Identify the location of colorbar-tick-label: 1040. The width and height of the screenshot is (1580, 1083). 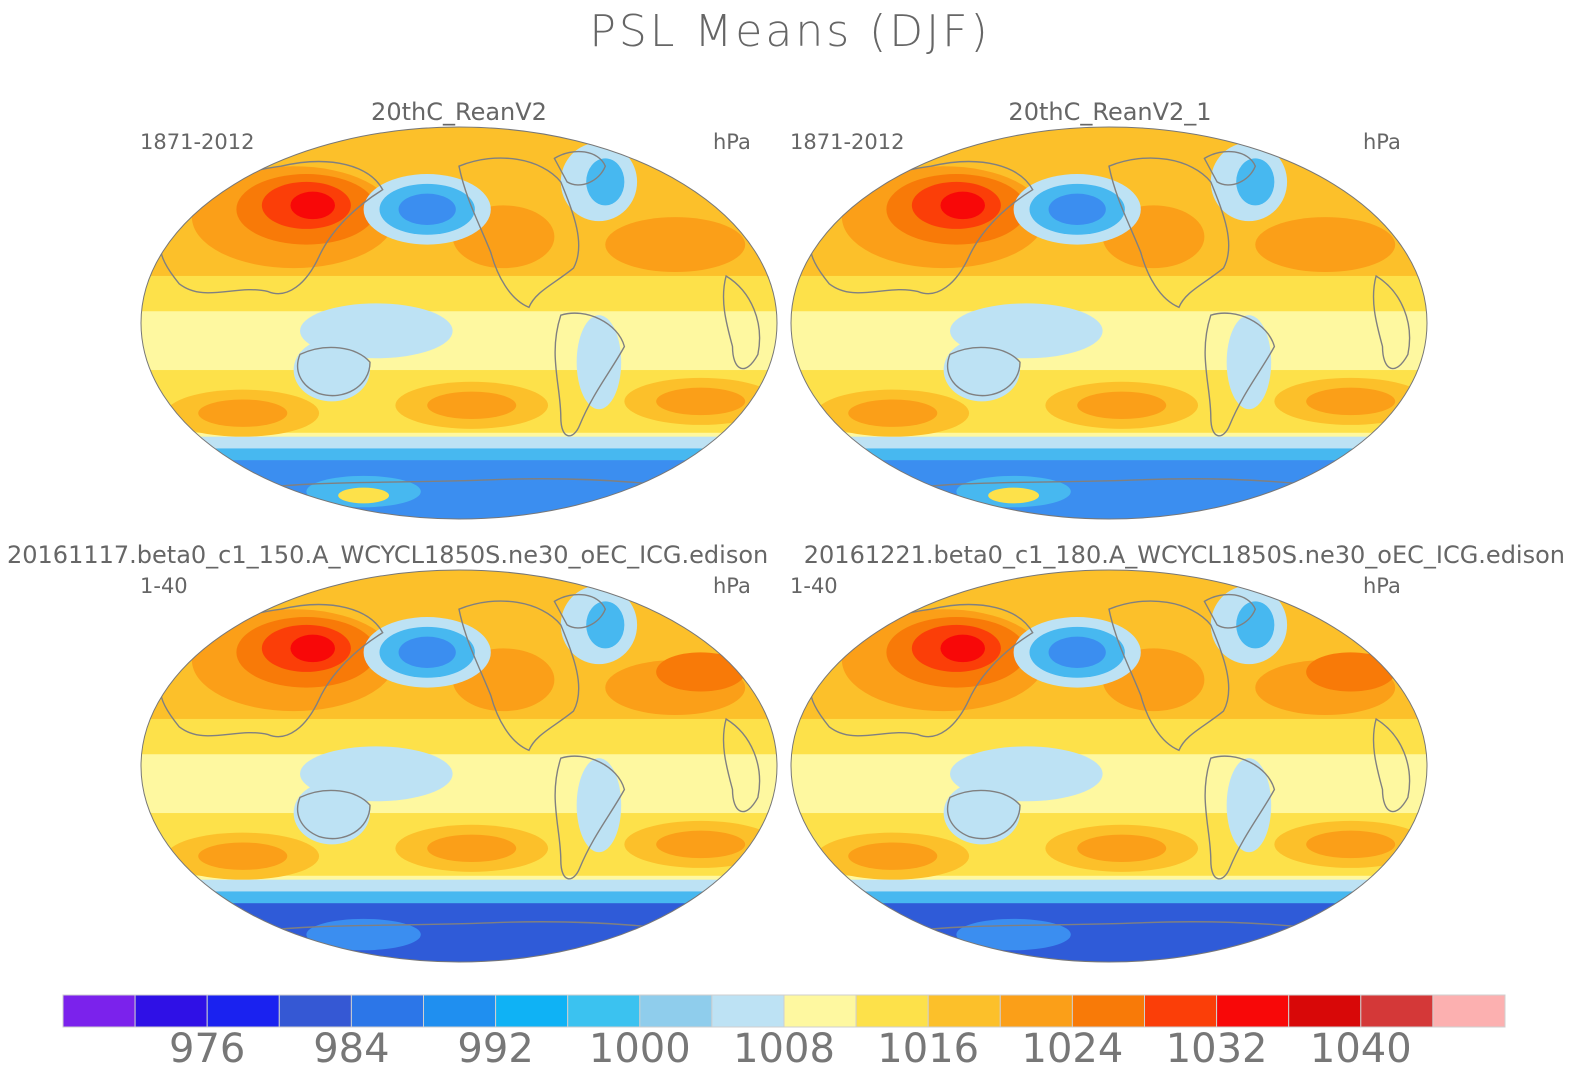
(1360, 1049).